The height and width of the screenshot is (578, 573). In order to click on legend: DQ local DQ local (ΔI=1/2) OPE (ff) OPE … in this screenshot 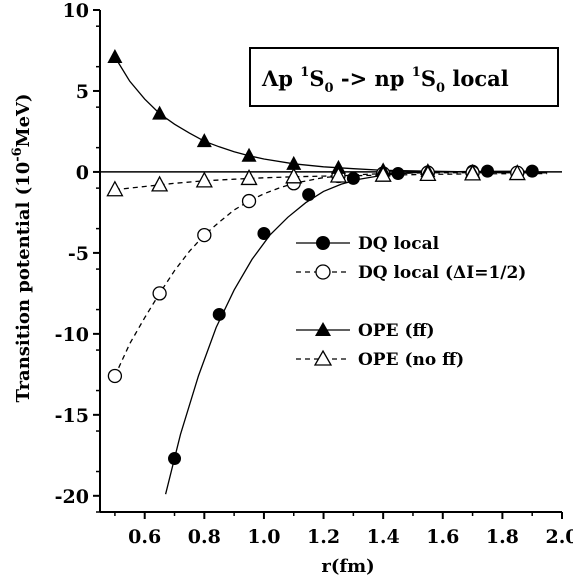, I will do `click(411, 302)`.